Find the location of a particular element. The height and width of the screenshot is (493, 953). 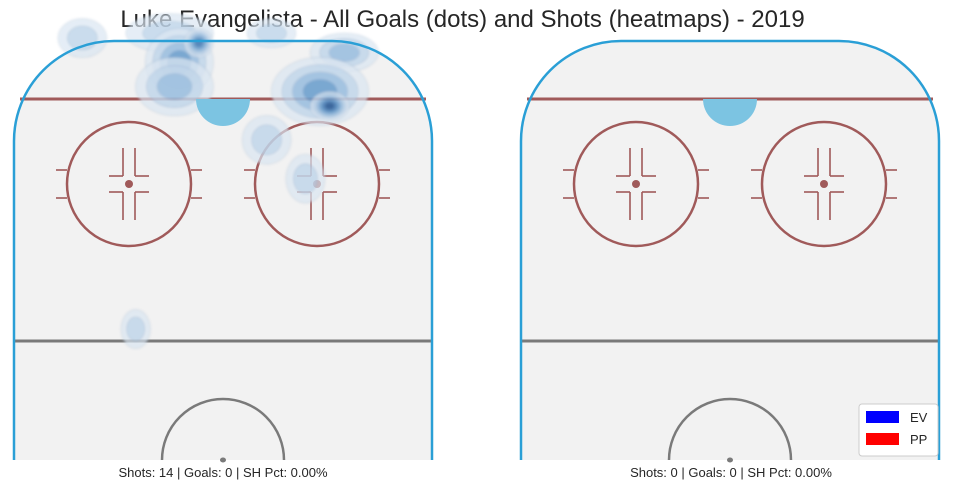

faceoff-dot-right is located at coordinates (824, 184).